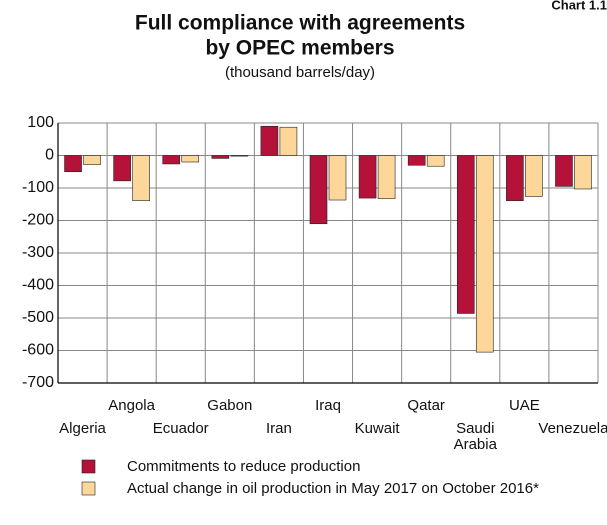  Describe the element at coordinates (426, 405) in the screenshot. I see `x-tick-label: Qatar` at that location.